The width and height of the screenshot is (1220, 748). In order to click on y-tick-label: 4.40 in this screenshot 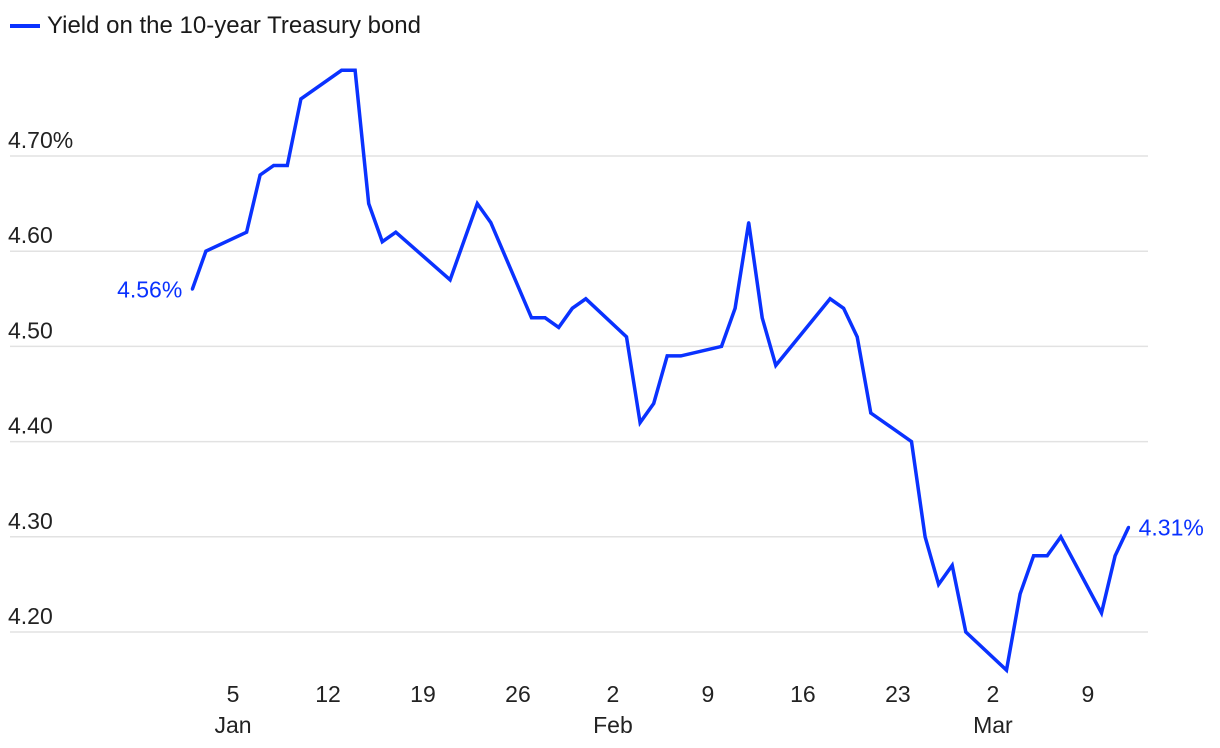, I will do `click(30, 426)`.